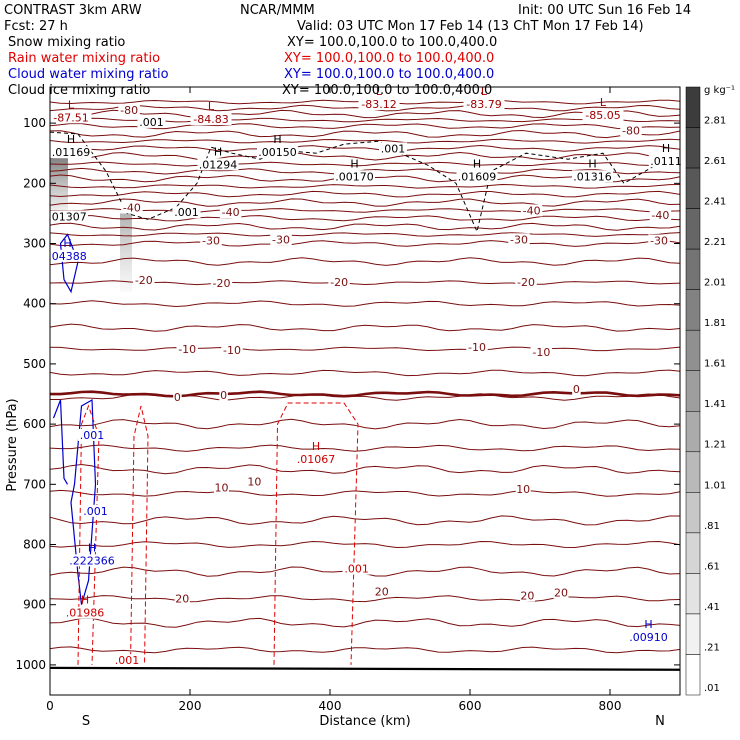 The width and height of the screenshot is (740, 740). I want to click on snow-shade-mid, so click(126, 252).